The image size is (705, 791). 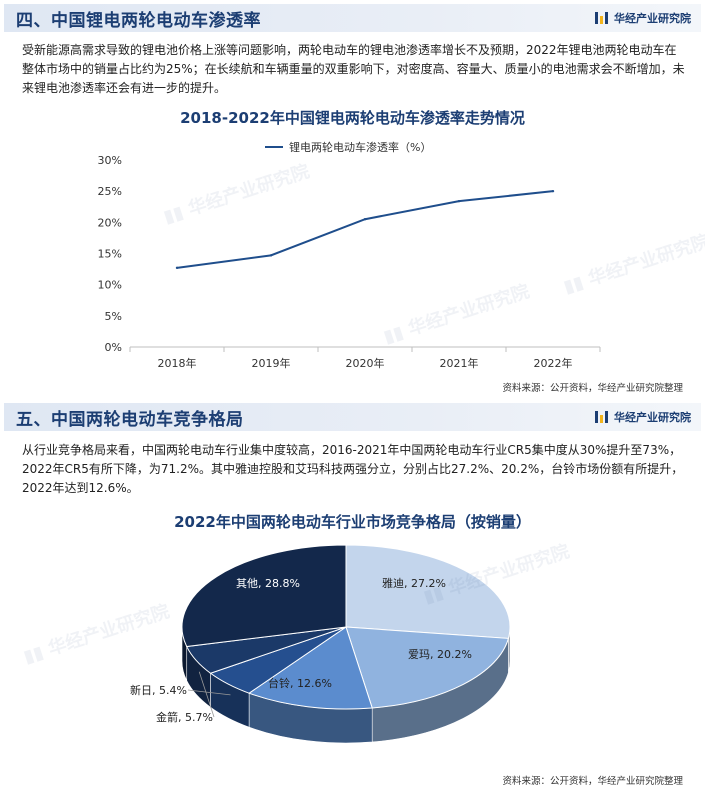 What do you see at coordinates (130, 419) in the screenshot?
I see `section5-title: 五、中国两轮电动车竞争格局` at bounding box center [130, 419].